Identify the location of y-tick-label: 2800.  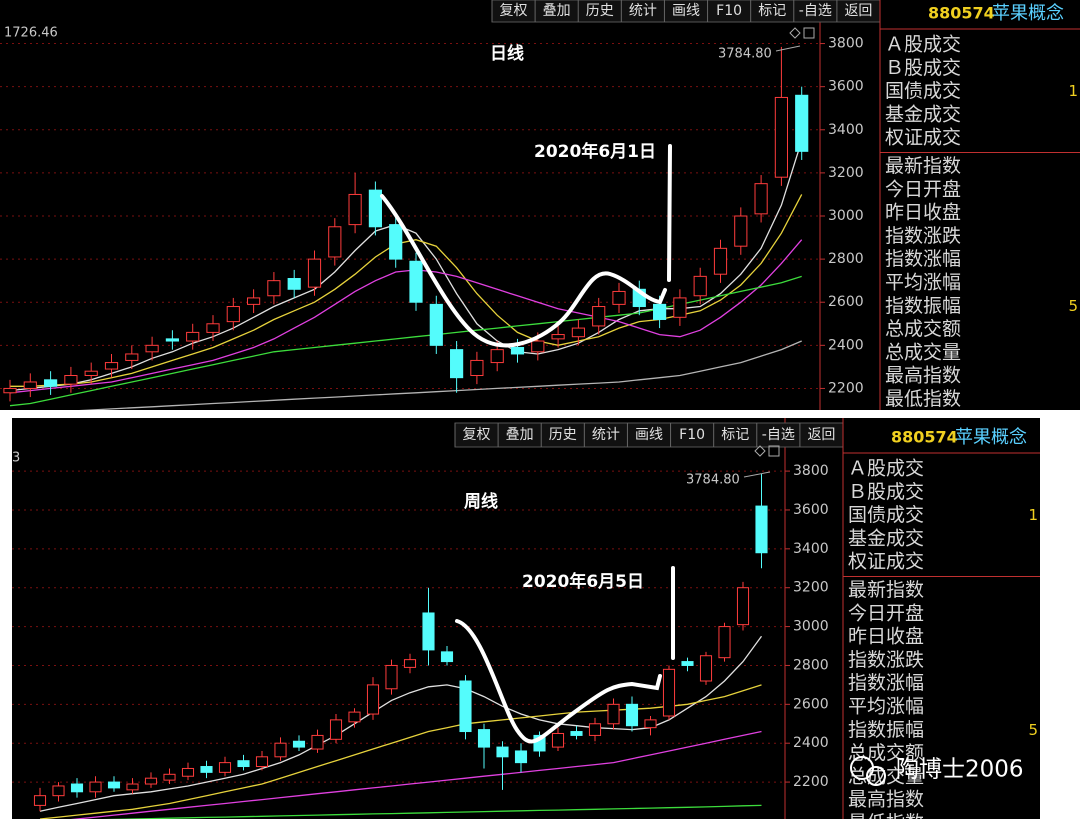
(846, 259).